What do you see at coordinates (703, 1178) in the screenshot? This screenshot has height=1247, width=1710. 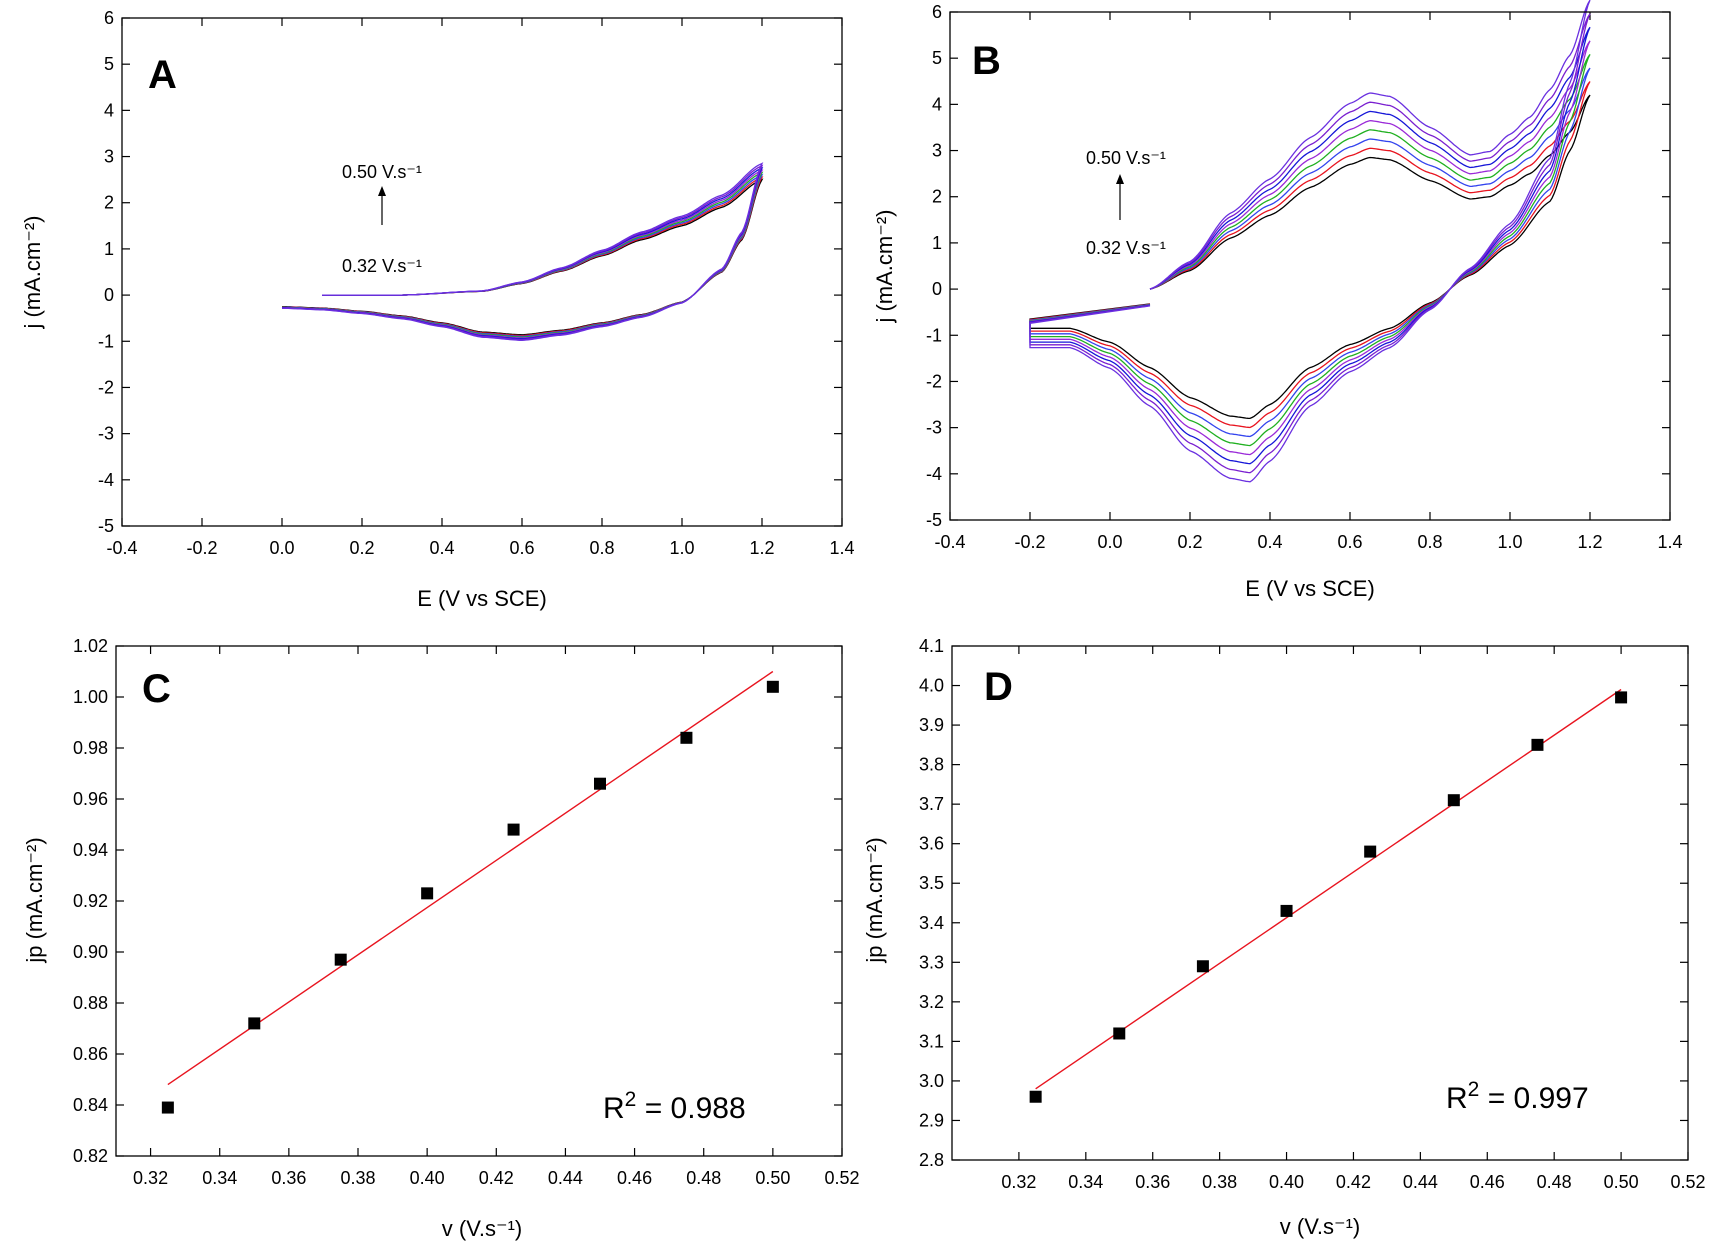 I see `panel-c-x-tick-label: 0.48` at bounding box center [703, 1178].